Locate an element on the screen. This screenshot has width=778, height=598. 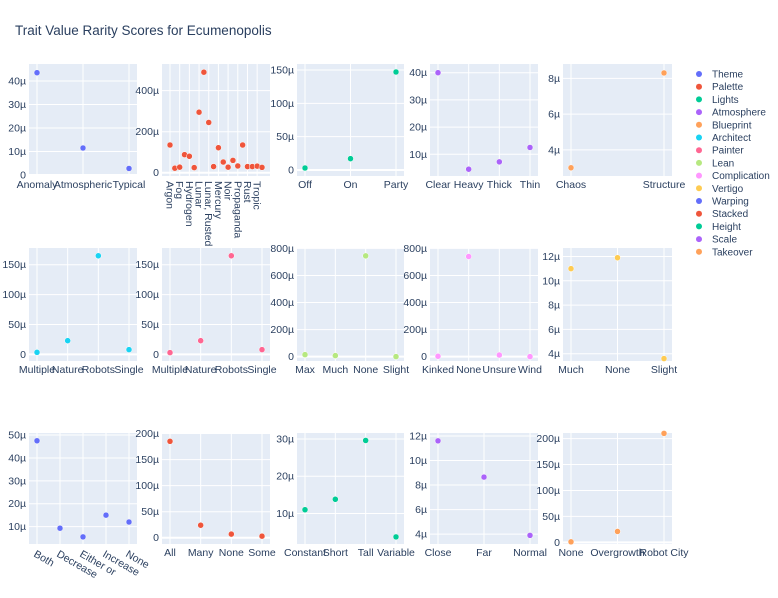
legend-label: Theme is located at coordinates (728, 75).